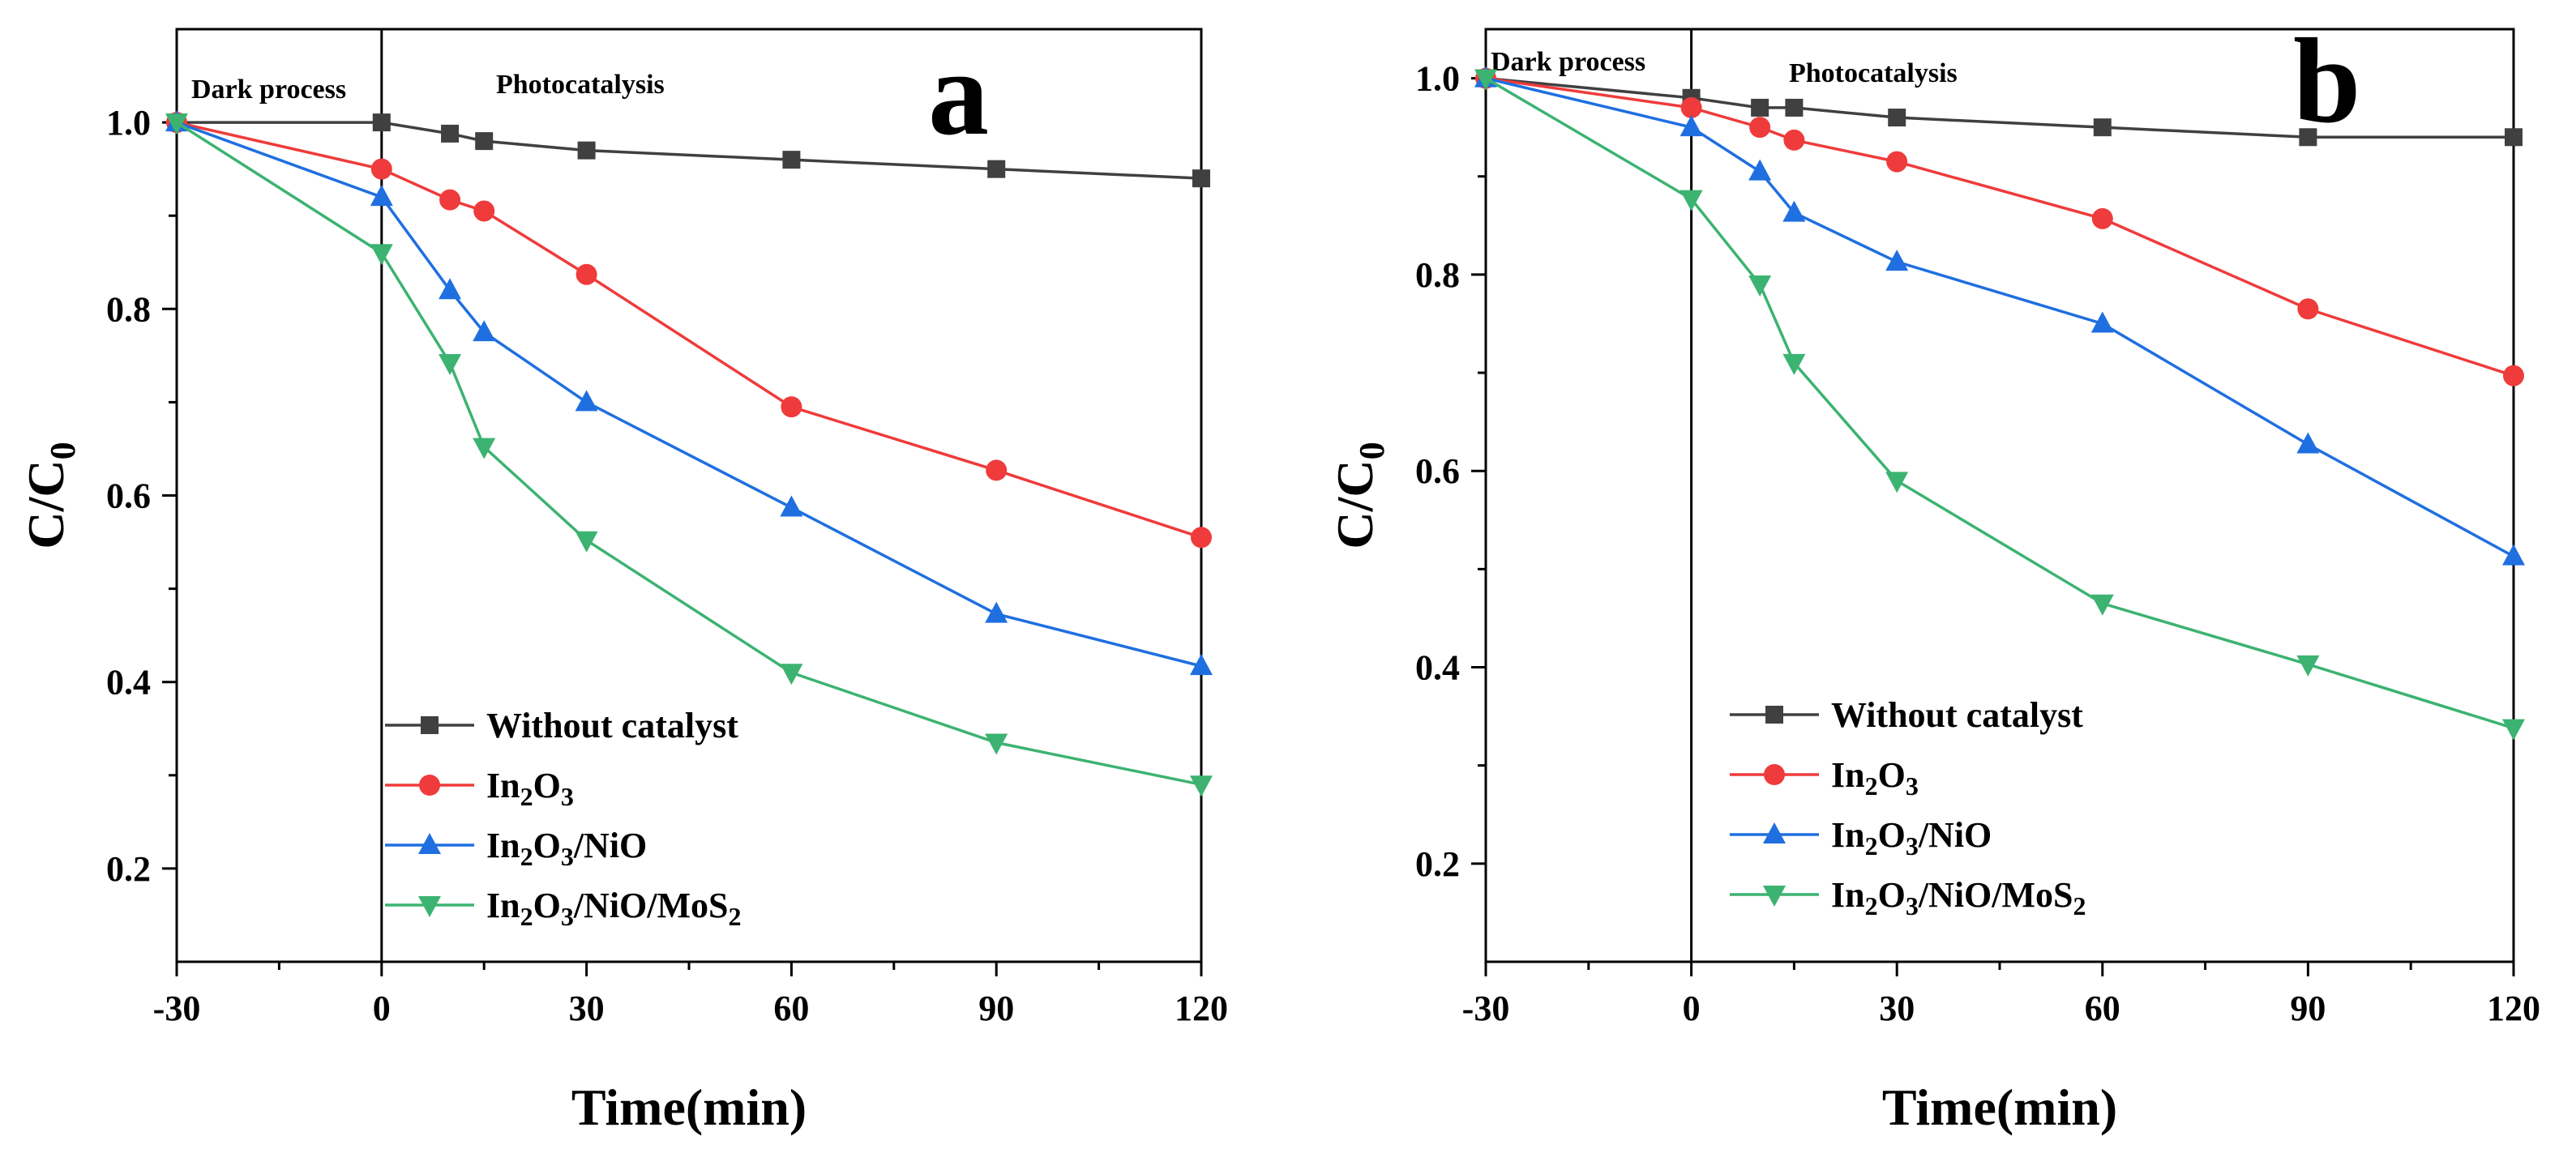 The height and width of the screenshot is (1153, 2576). Describe the element at coordinates (563, 908) in the screenshot. I see `legend-item: In2O3/NiO/MoS2` at that location.